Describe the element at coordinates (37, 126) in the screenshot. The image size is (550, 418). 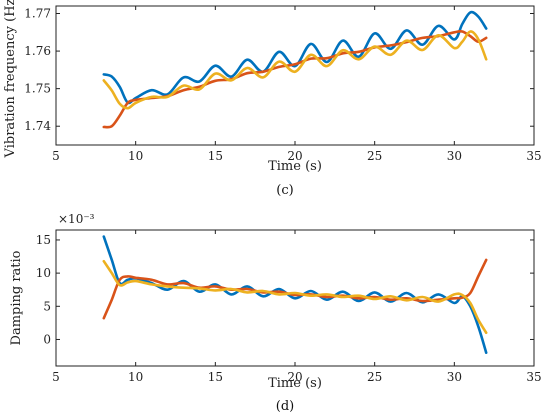
I see `y-tick-label: 1.74` at that location.